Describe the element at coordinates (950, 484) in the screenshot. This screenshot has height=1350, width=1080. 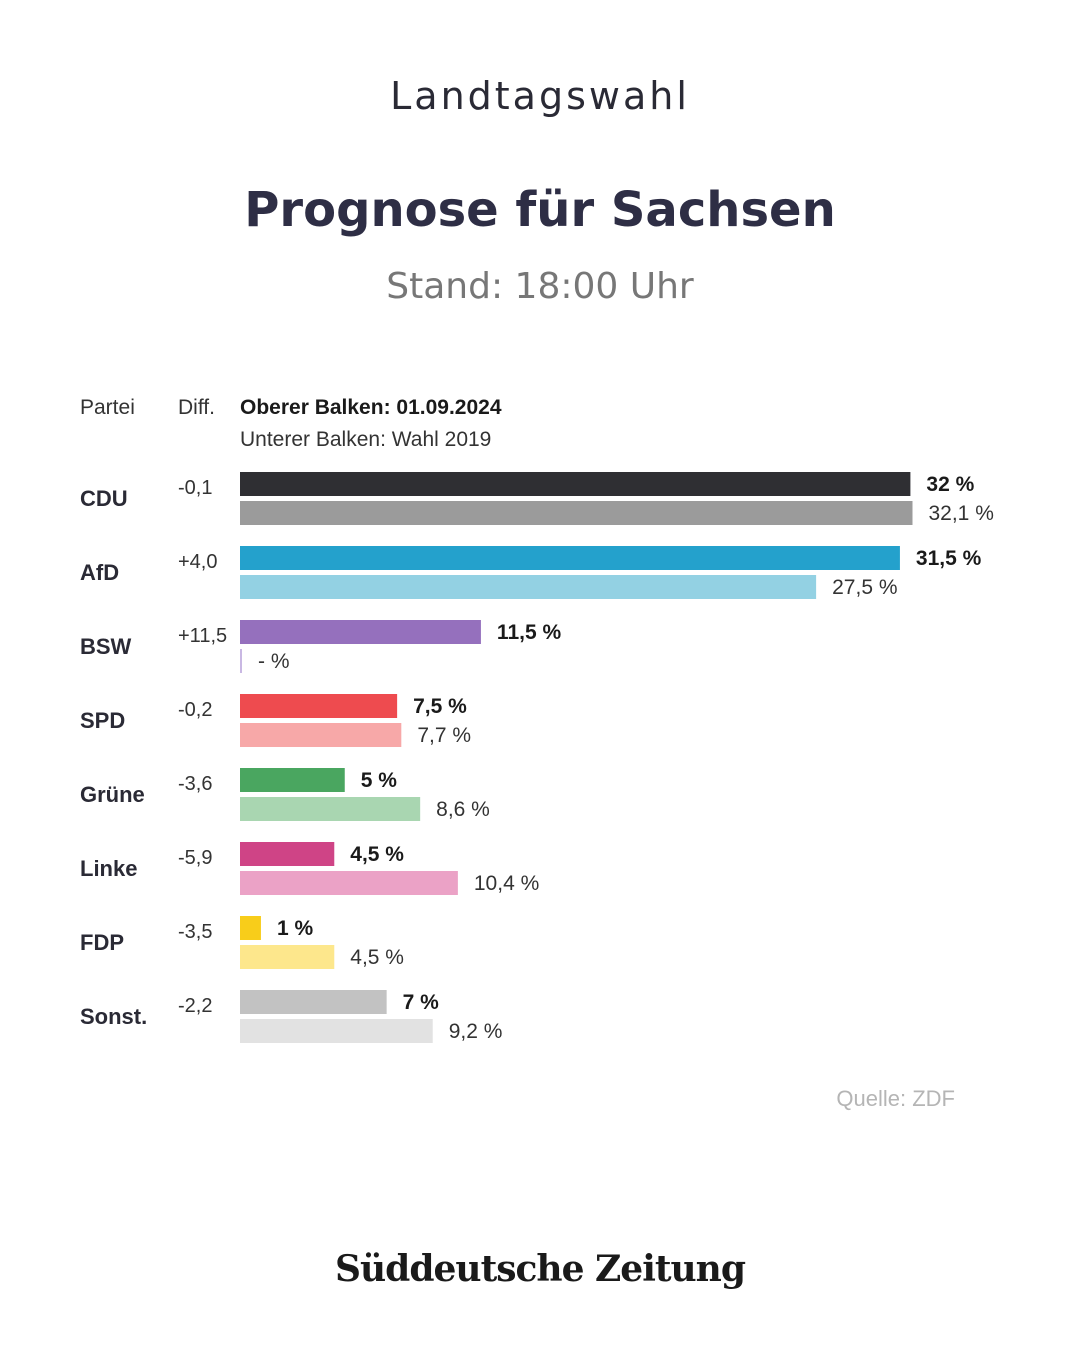
I see `value-label-2024: 32 %` at that location.